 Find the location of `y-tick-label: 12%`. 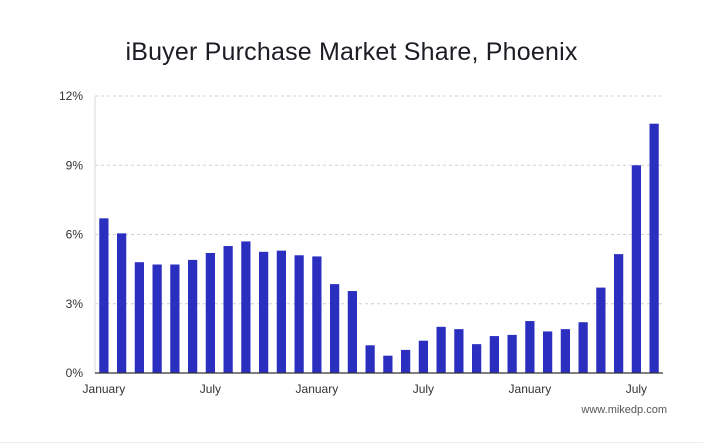

y-tick-label: 12% is located at coordinates (71, 96).